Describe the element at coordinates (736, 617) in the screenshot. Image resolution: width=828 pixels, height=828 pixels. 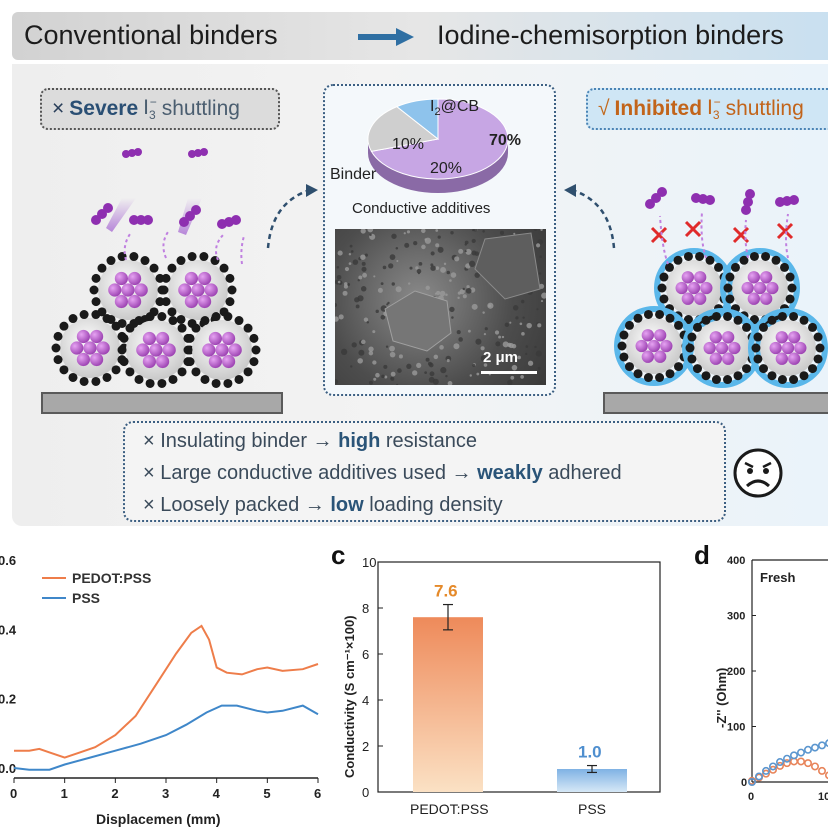
I see `y-tick-label: 300` at that location.